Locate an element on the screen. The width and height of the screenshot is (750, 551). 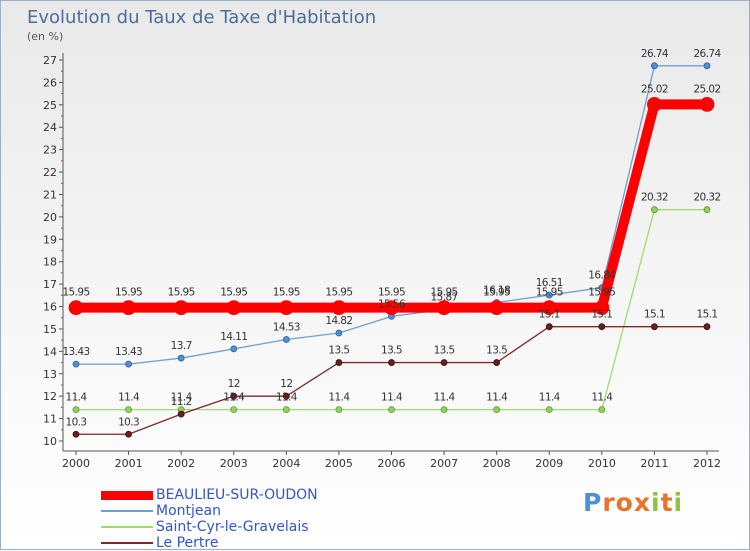
proxiti-logo: Proxiti is located at coordinates (633, 502).